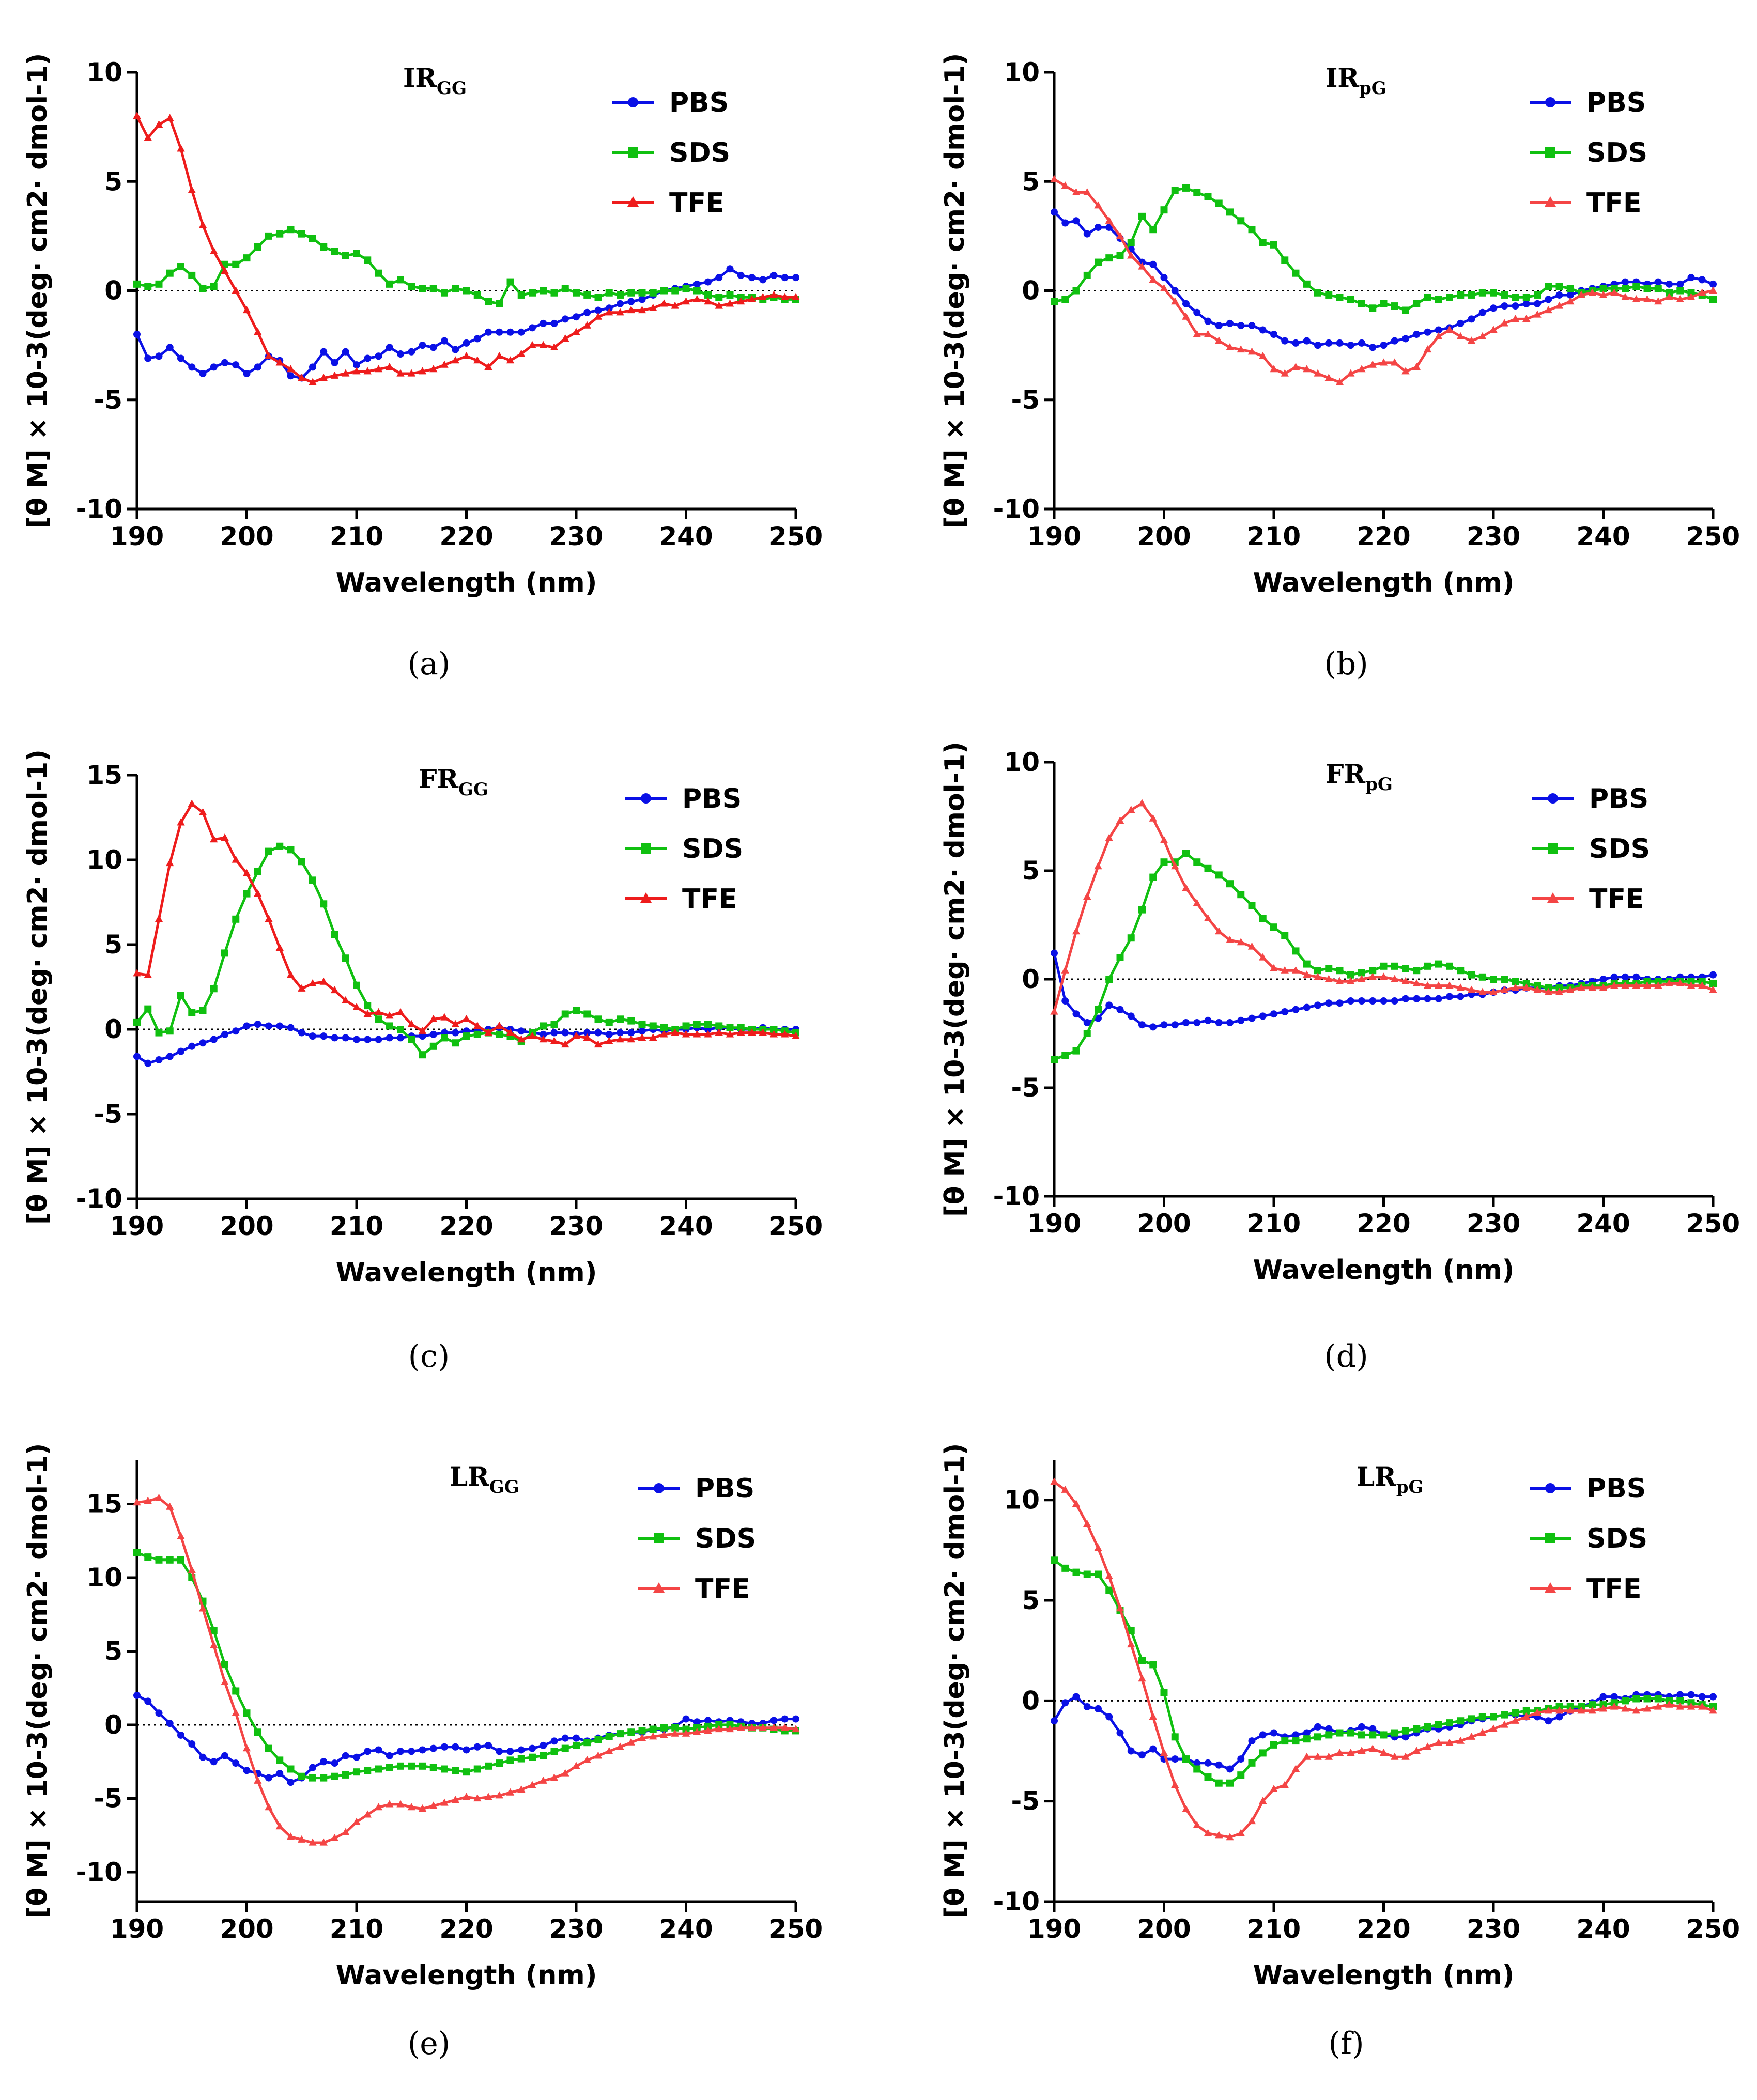  Describe the element at coordinates (1588, 1538) in the screenshot. I see `legend-entry-sds: SDS` at that location.